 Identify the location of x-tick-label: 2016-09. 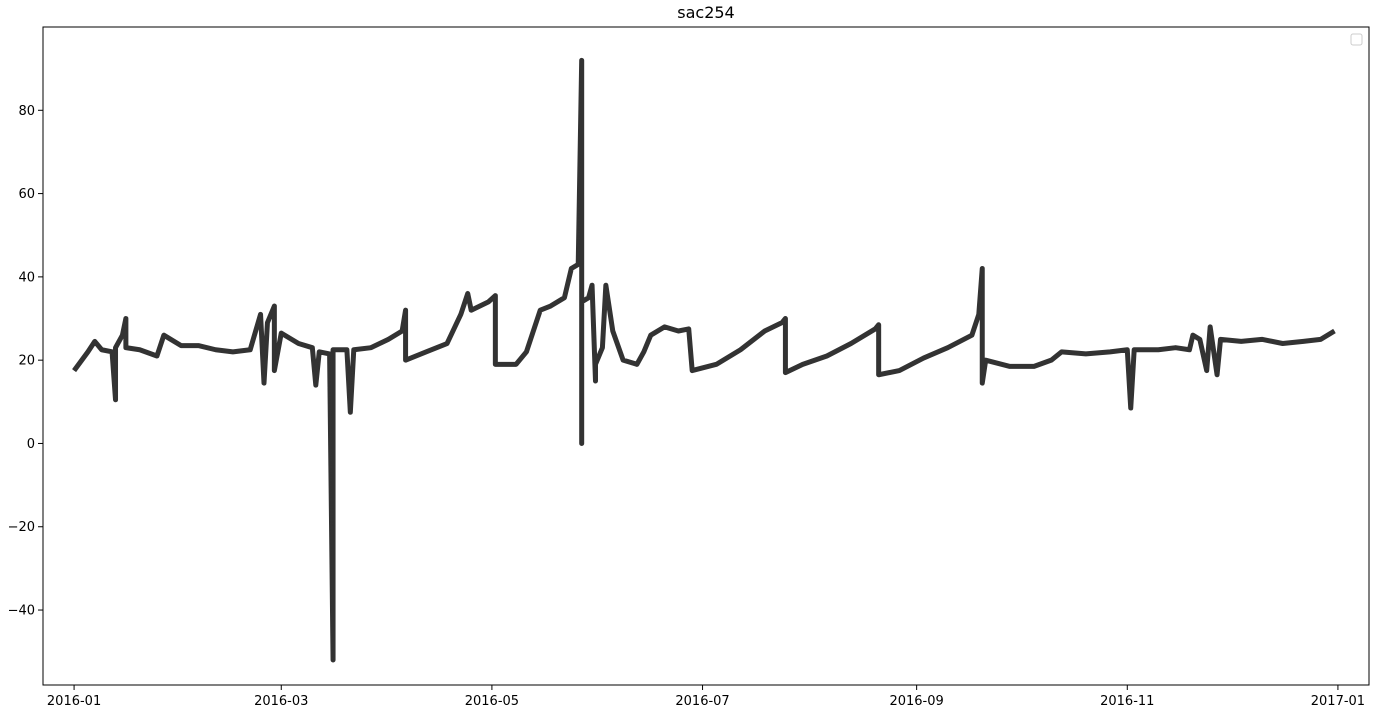
(916, 701).